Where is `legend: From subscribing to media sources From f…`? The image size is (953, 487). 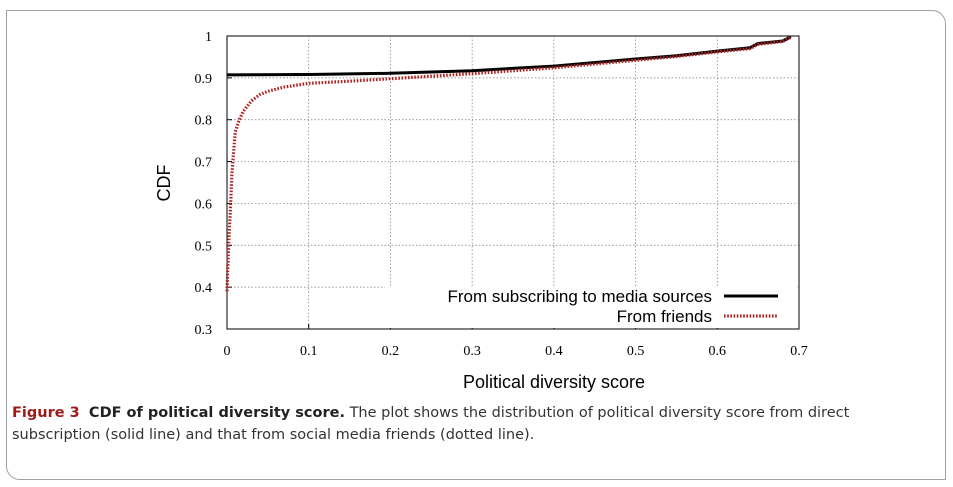 legend: From subscribing to media sources From f… is located at coordinates (591, 307).